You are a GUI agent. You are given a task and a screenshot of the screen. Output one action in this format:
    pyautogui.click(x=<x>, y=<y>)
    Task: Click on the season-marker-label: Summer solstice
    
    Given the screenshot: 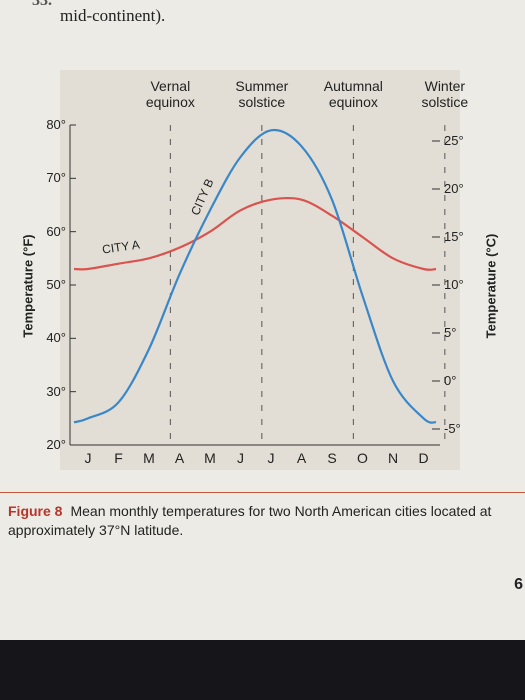 What is the action you would take?
    pyautogui.click(x=262, y=94)
    